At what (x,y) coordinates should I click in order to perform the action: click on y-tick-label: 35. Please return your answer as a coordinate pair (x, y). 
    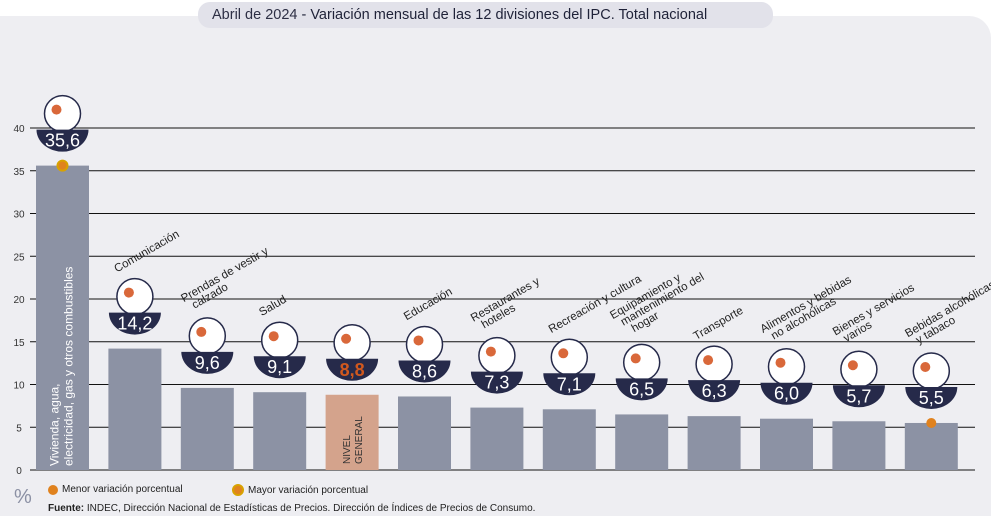
    Looking at the image, I should click on (19, 172).